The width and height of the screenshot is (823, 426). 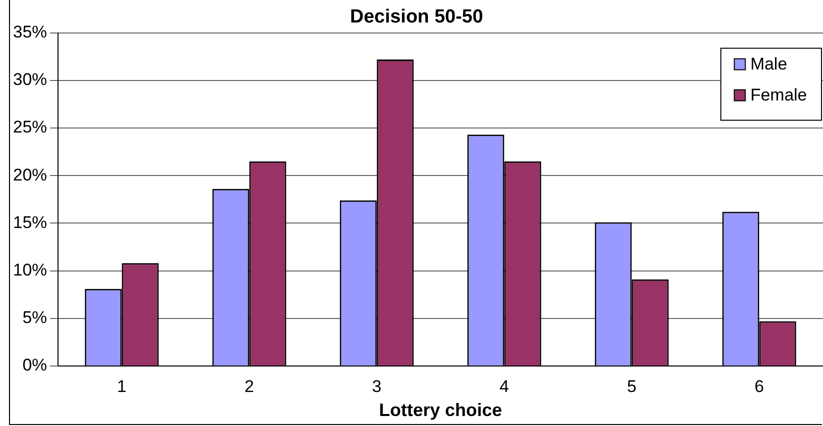 What do you see at coordinates (30, 222) in the screenshot?
I see `y-tick-label: 15%` at bounding box center [30, 222].